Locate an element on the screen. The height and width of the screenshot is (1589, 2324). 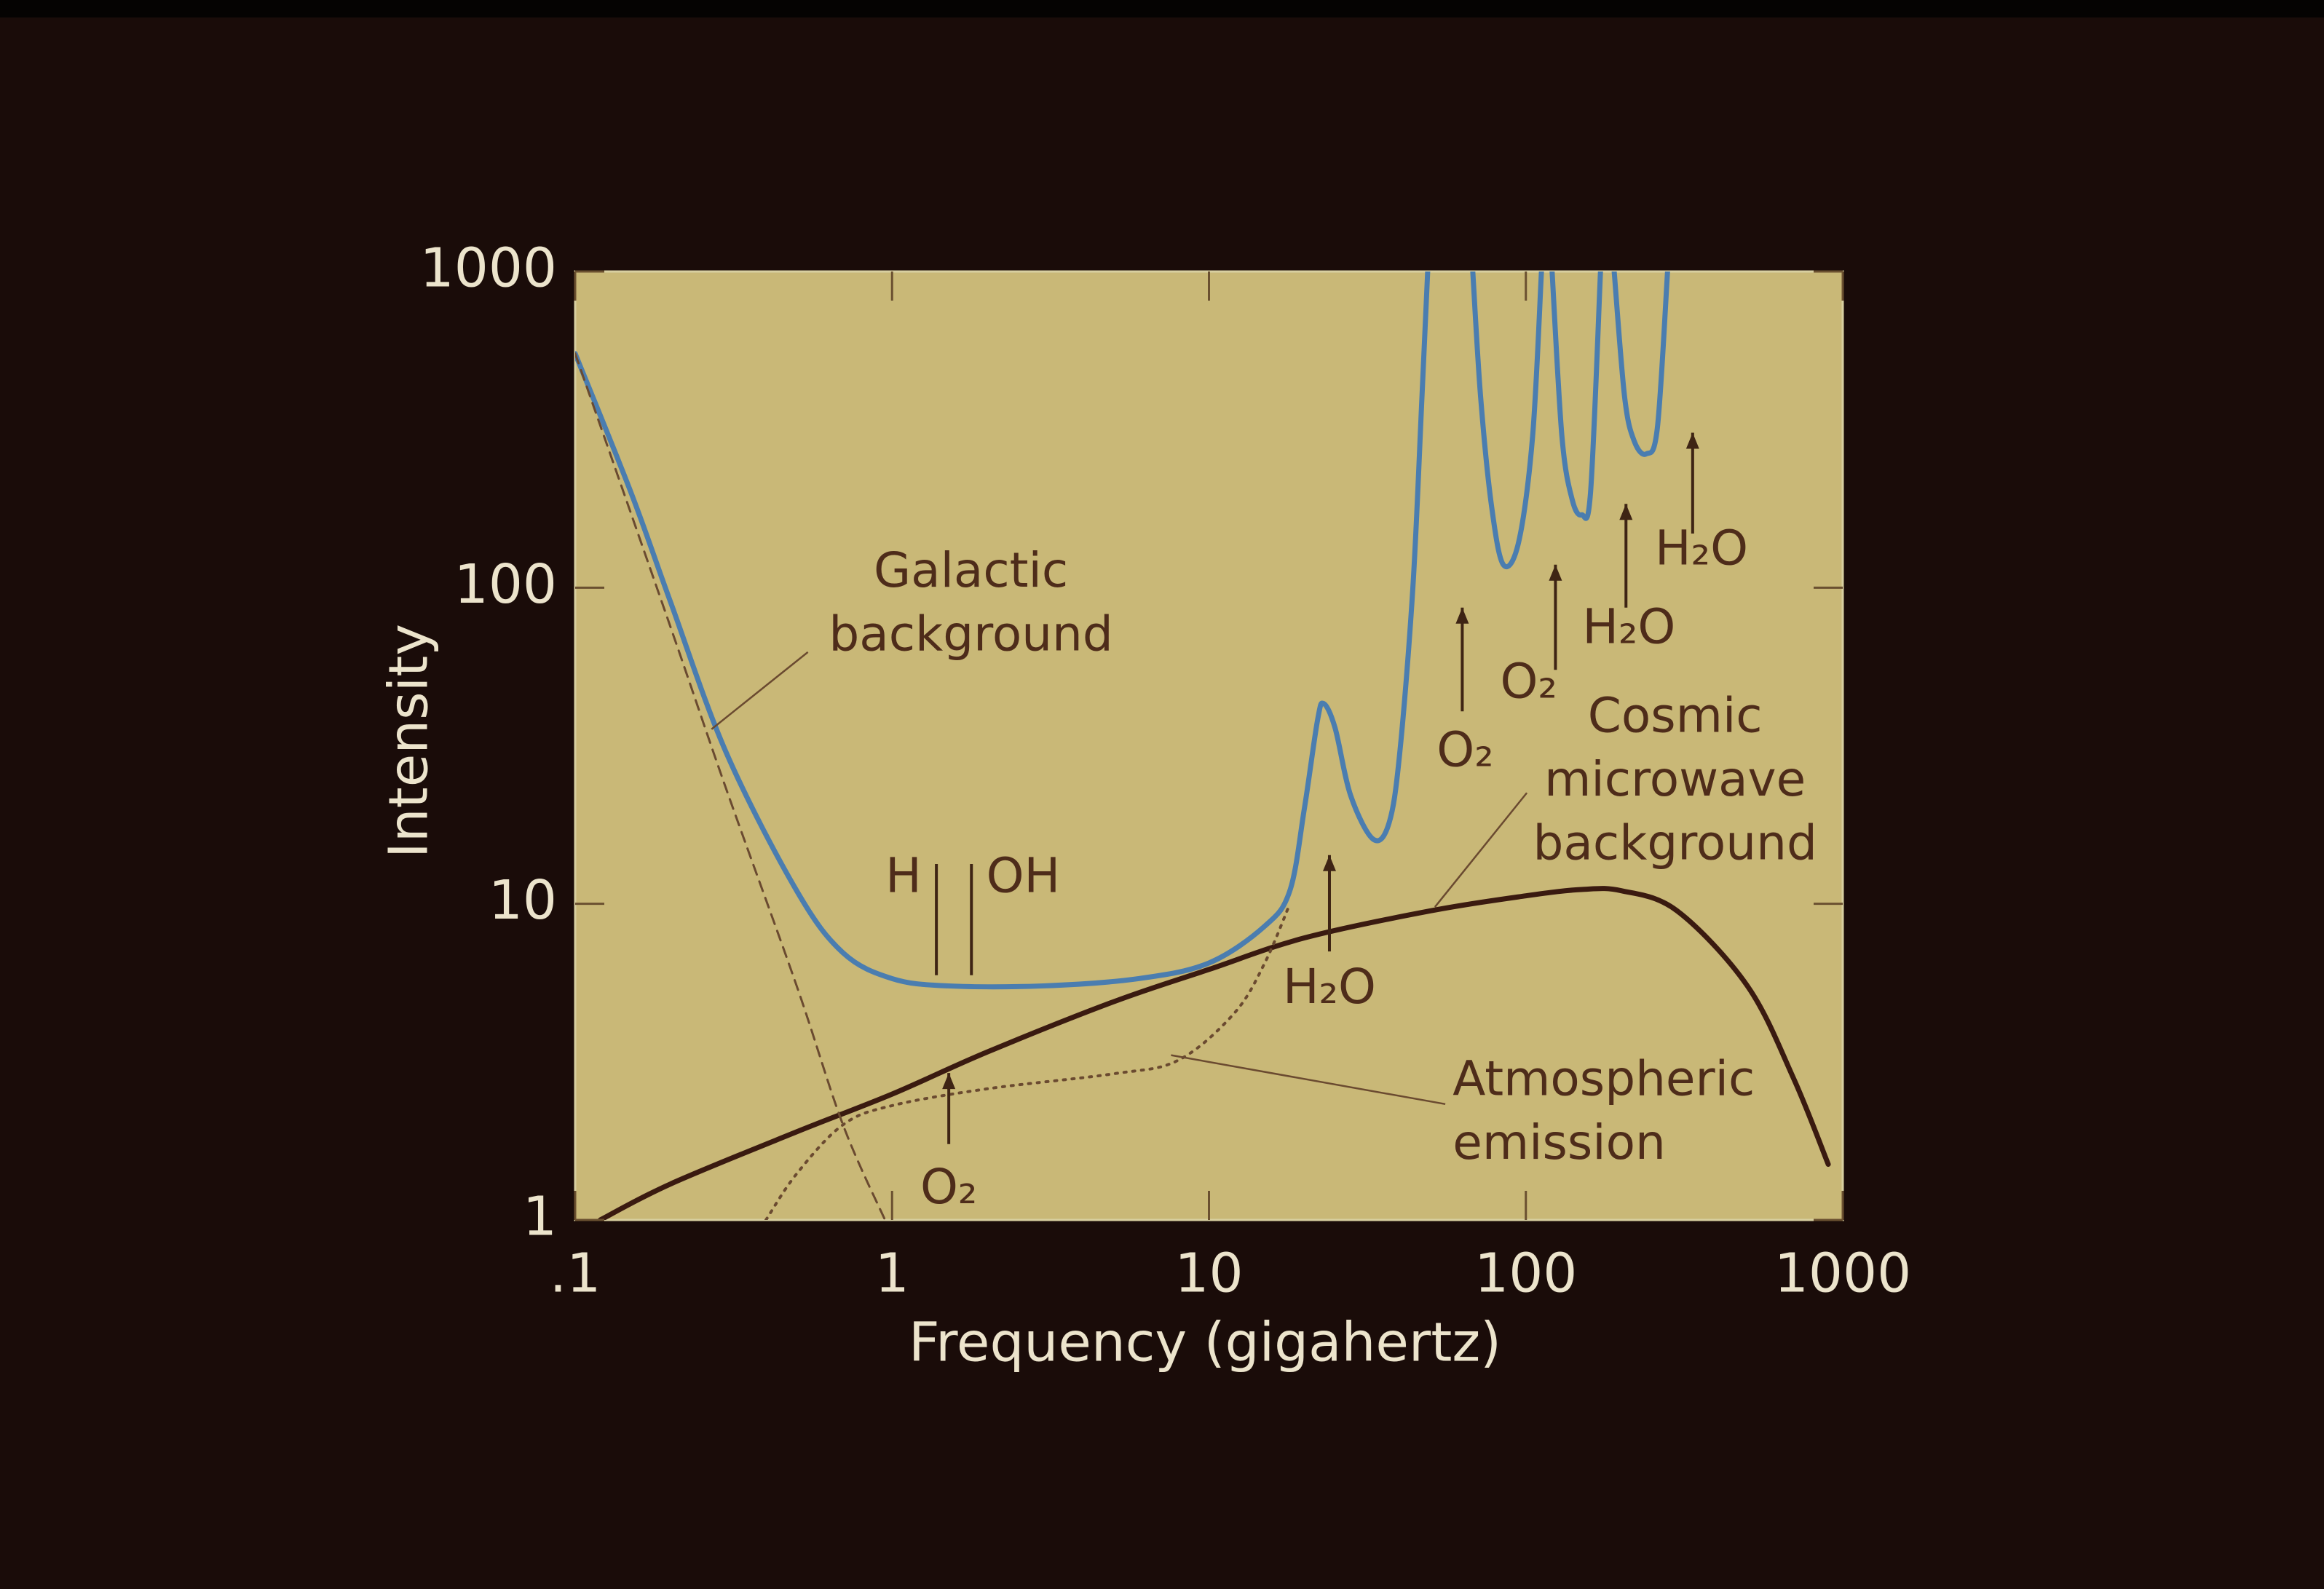
annotation: Atmospheric is located at coordinates (1604, 1078).